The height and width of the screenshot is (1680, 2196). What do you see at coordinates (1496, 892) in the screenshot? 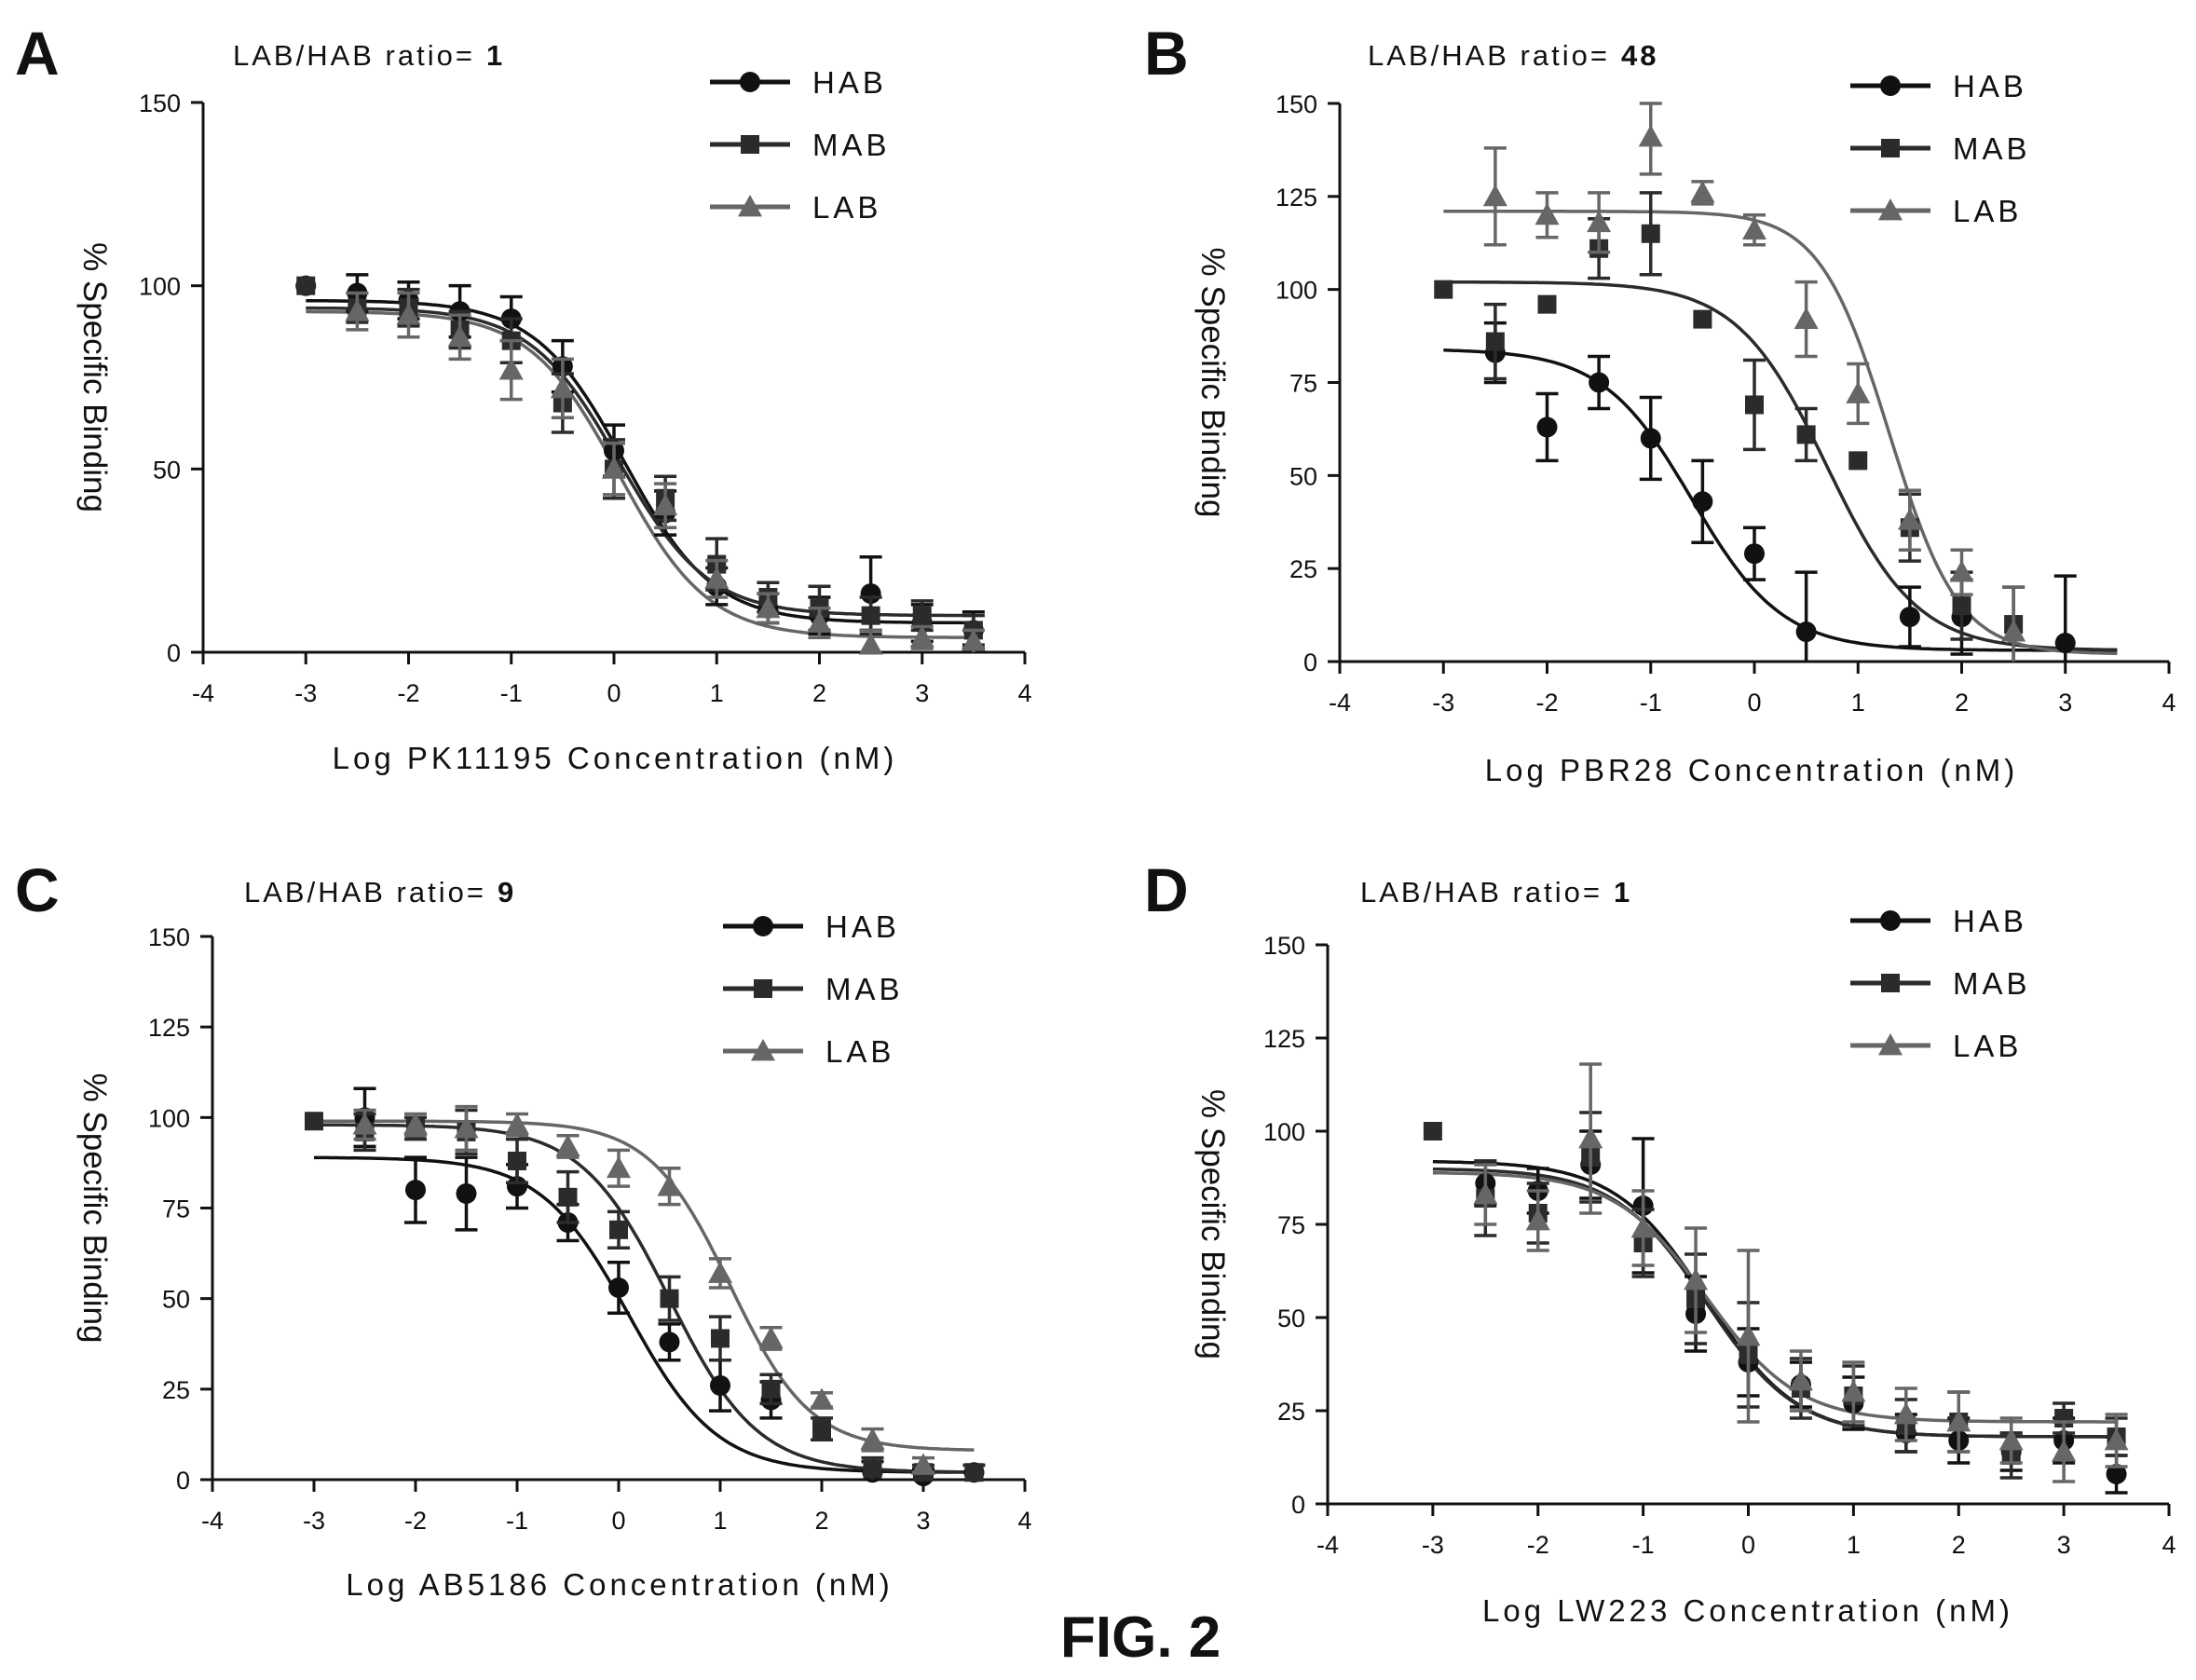
I see `ratio-label: LAB/HAB ratio= 1` at bounding box center [1496, 892].